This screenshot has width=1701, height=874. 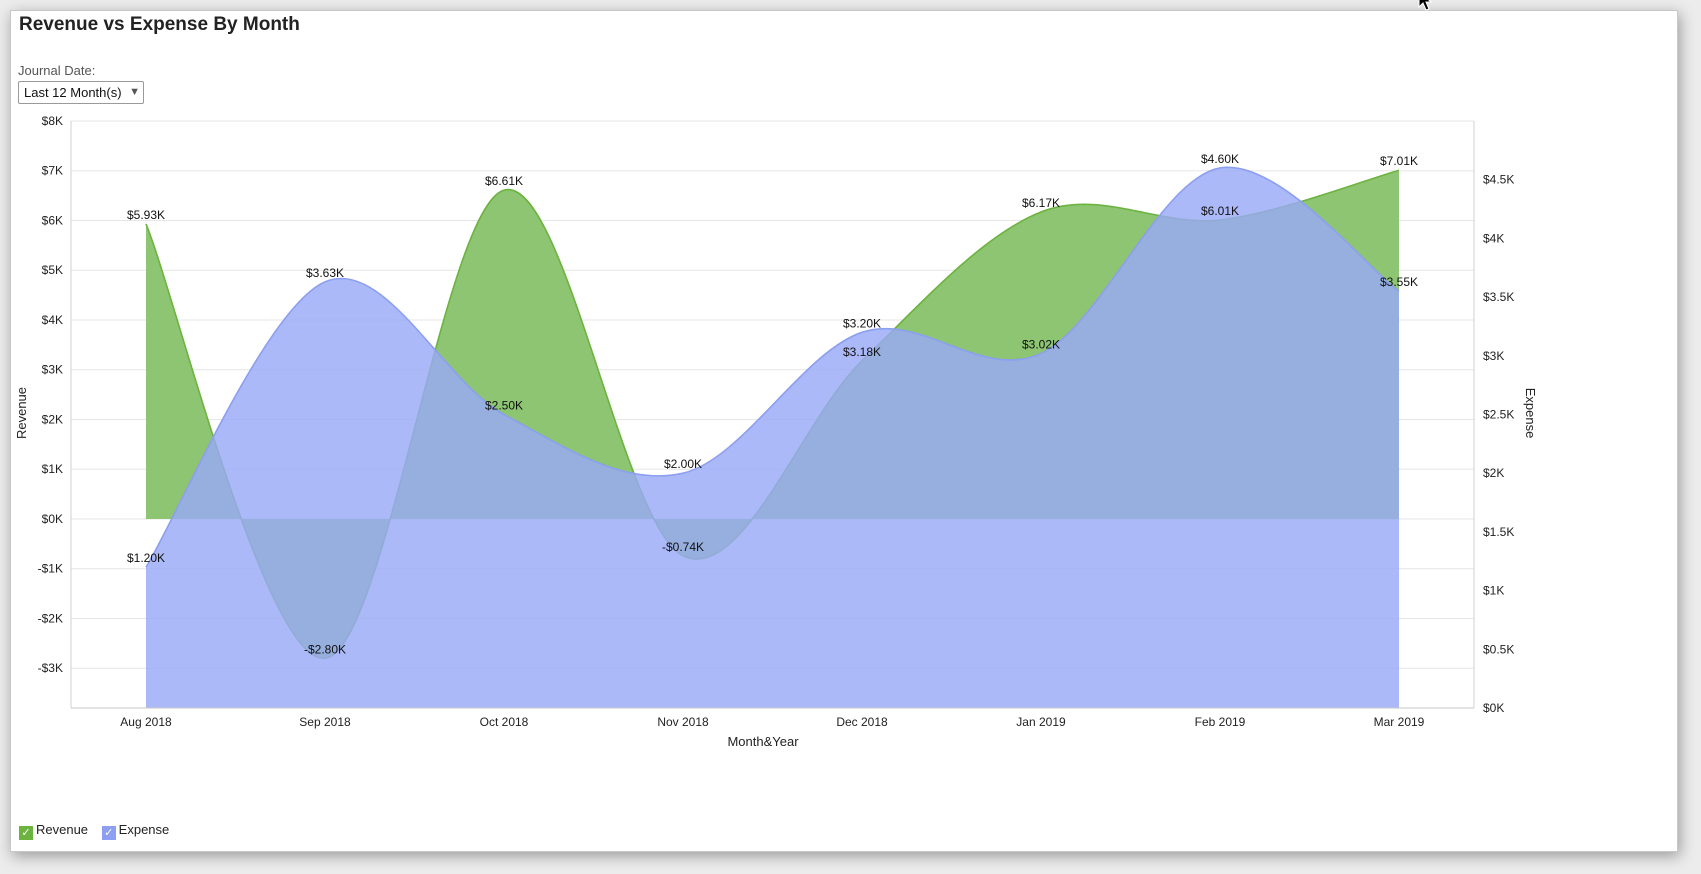 What do you see at coordinates (62, 829) in the screenshot?
I see `legend-revenue-label: Revenue` at bounding box center [62, 829].